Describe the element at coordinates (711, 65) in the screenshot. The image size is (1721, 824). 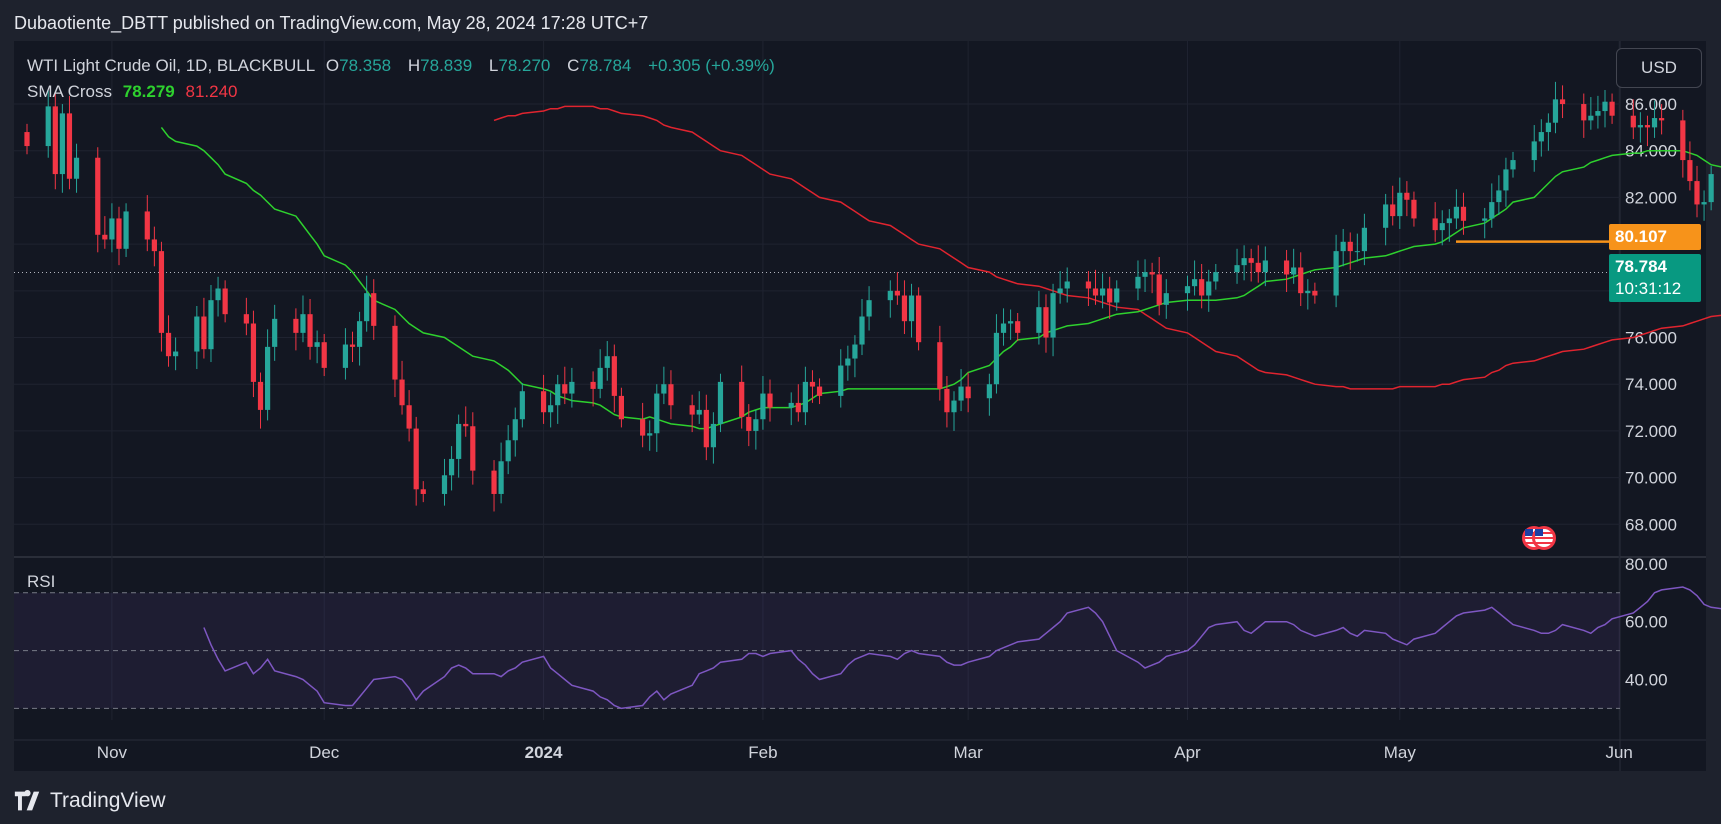
I see `change-value: +0.305 (+0.39%)` at that location.